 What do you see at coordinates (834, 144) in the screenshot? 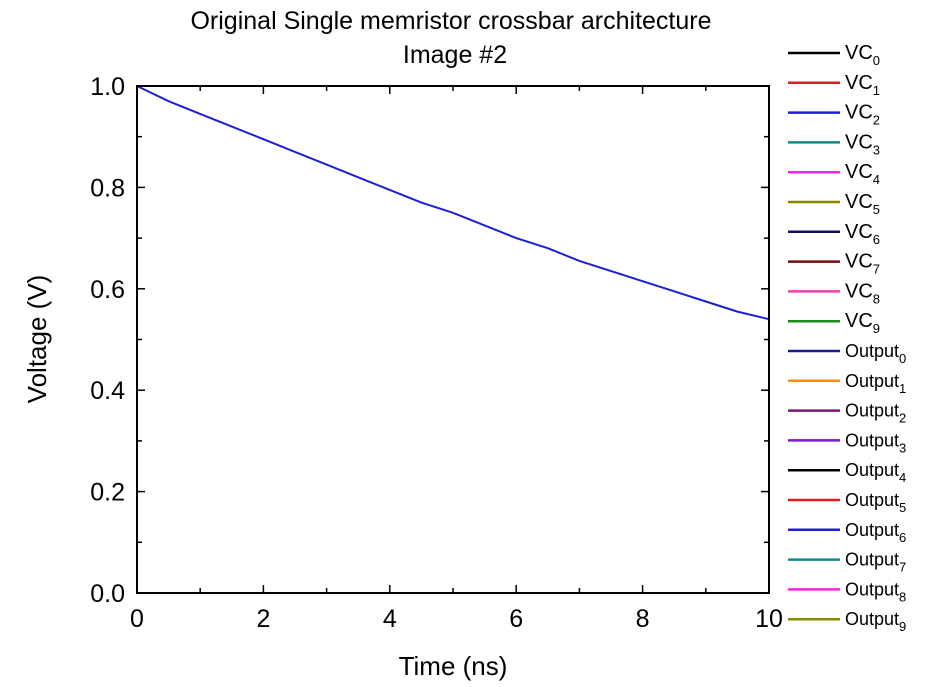
I see `legend-item: VC3` at bounding box center [834, 144].